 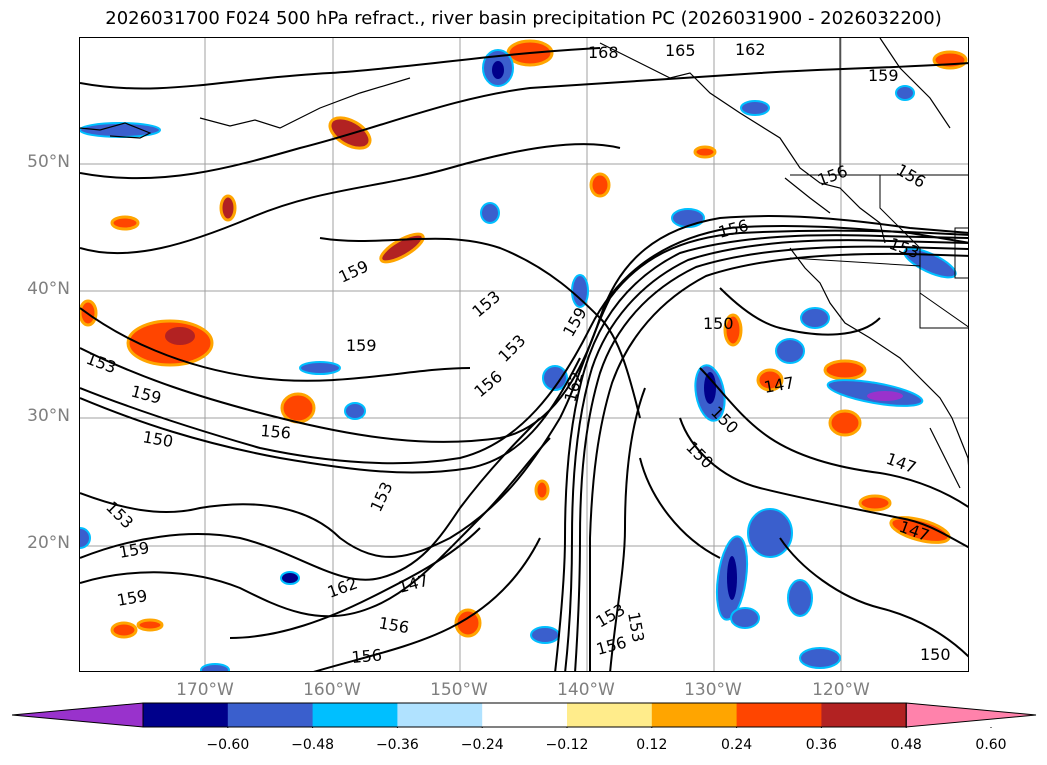 What do you see at coordinates (48, 289) in the screenshot?
I see `lat-label-40n: 40°N` at bounding box center [48, 289].